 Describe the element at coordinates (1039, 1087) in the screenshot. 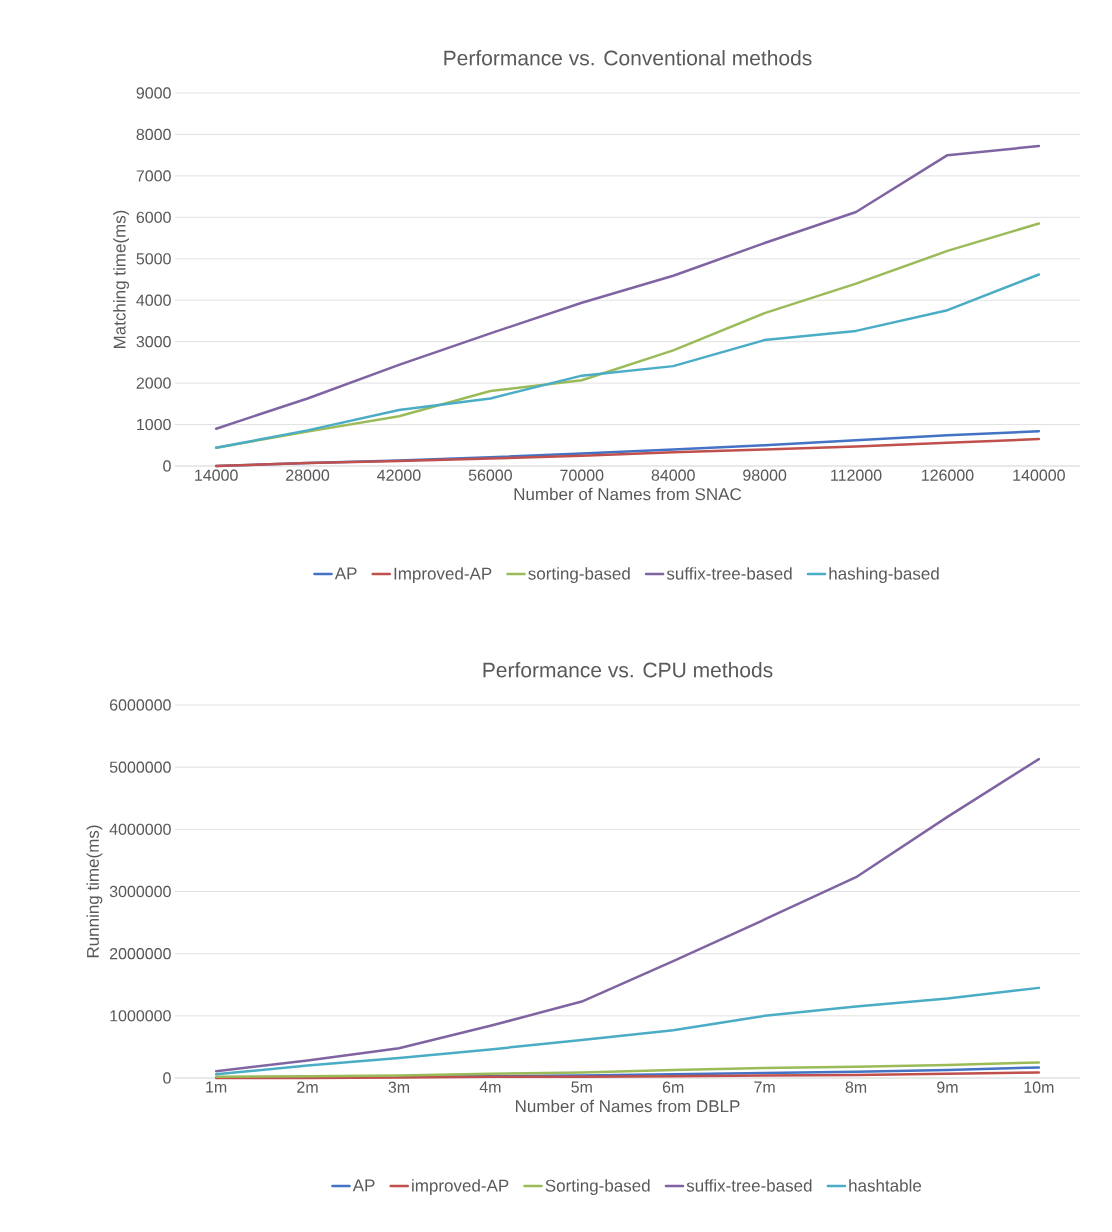

I see `x-tick-label: 10m` at that location.